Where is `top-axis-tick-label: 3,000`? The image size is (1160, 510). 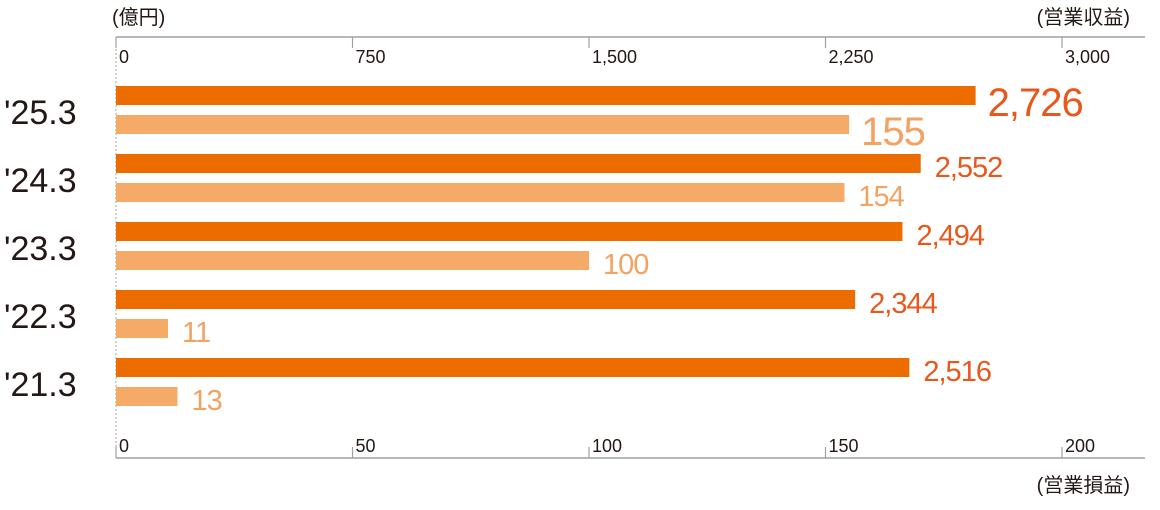 top-axis-tick-label: 3,000 is located at coordinates (1087, 57).